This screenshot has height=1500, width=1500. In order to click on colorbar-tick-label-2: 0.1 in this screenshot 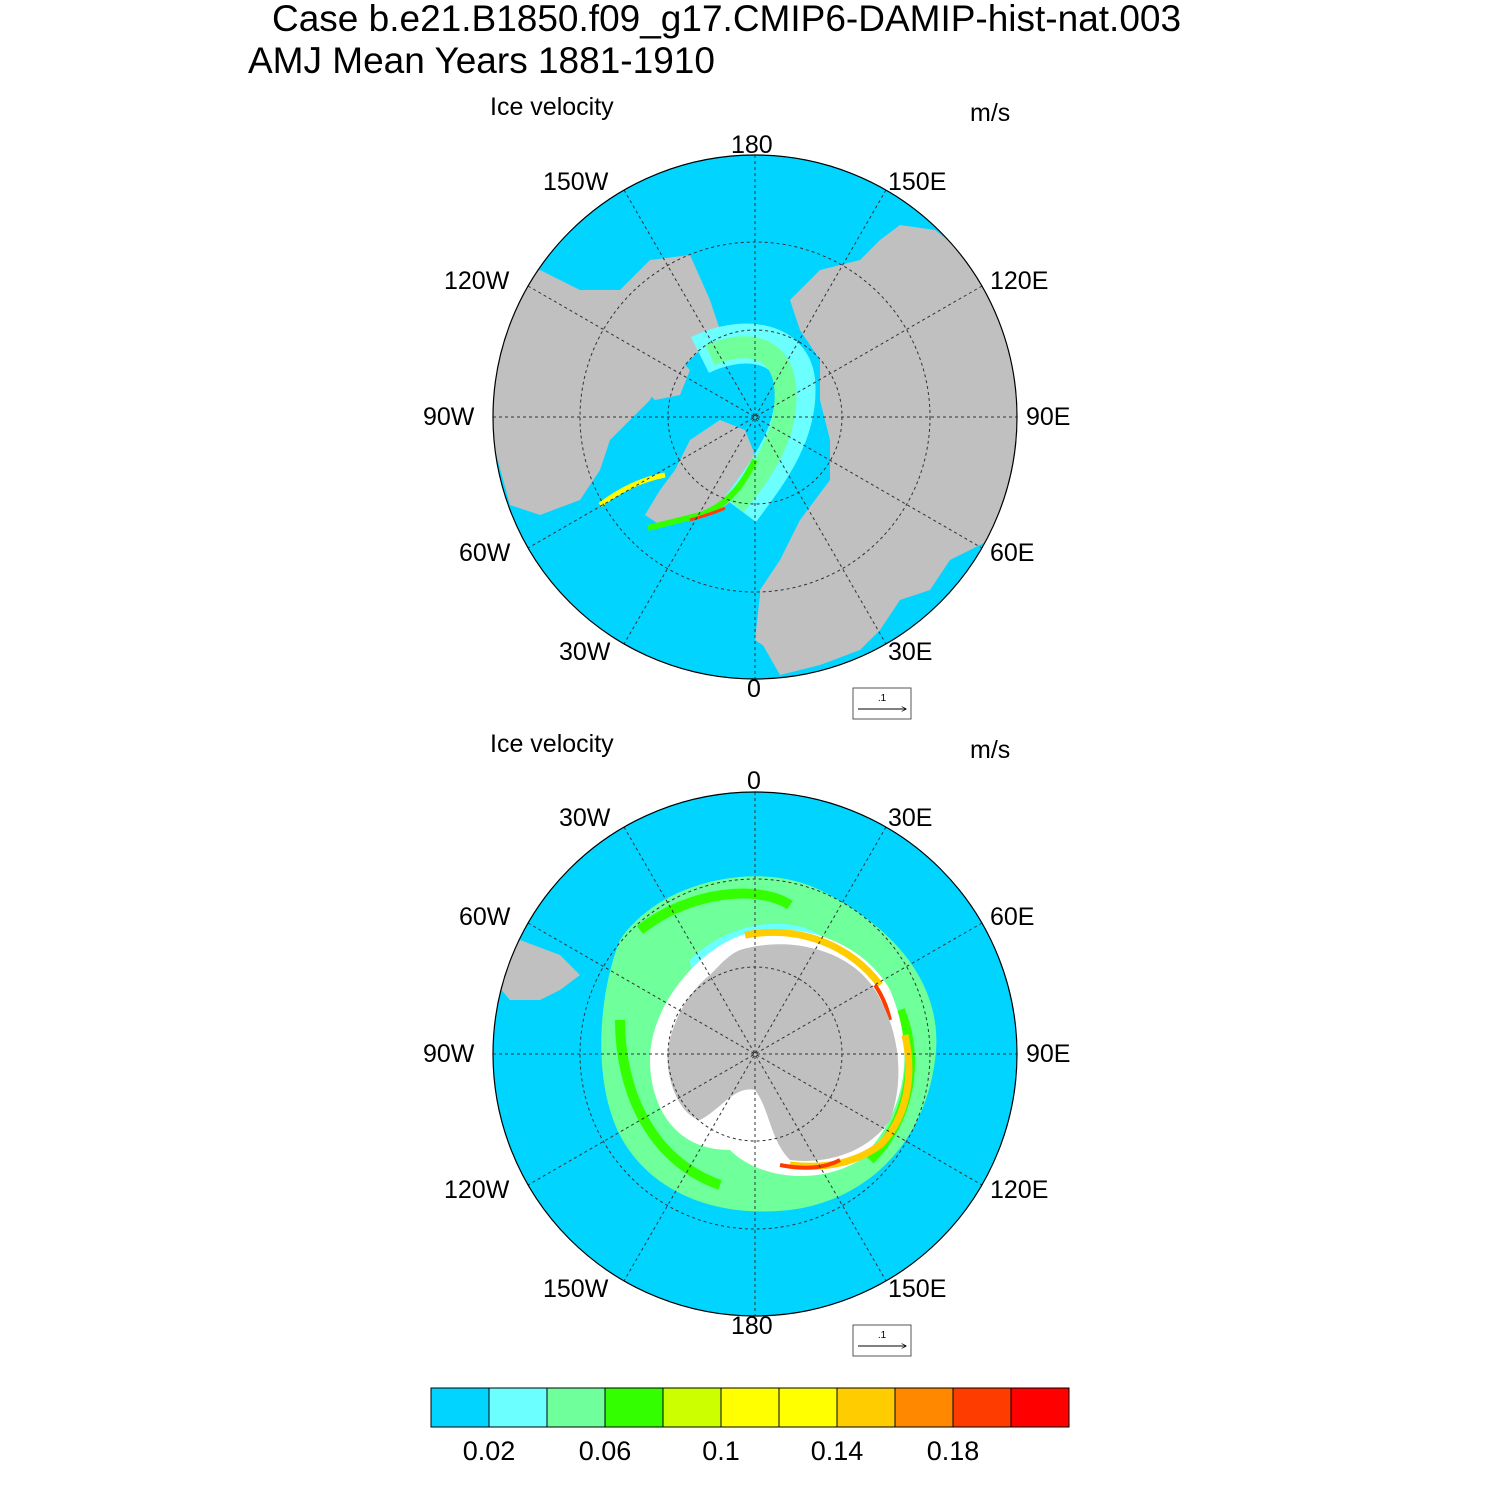, I will do `click(721, 1451)`.